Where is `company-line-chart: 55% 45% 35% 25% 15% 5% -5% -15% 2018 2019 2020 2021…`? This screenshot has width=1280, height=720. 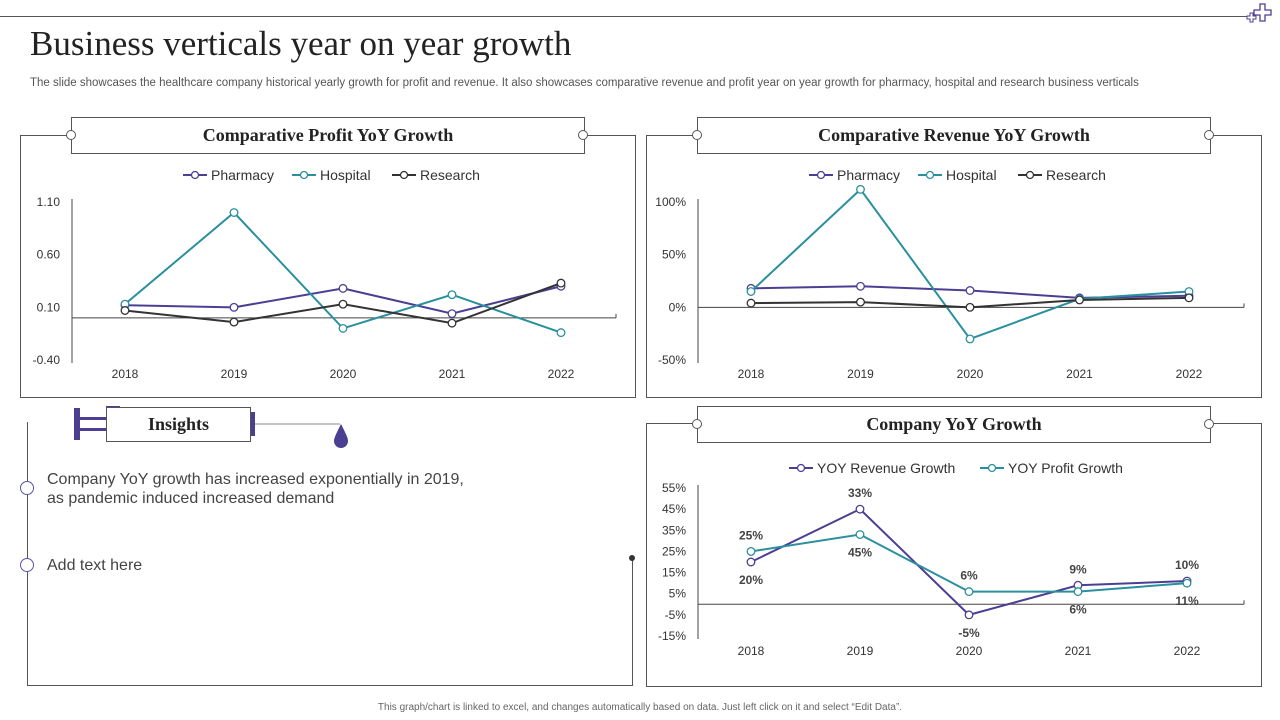
company-line-chart: 55% 45% 35% 25% 15% 5% -5% -15% 2018 2019 2020 2021… is located at coordinates (951, 559).